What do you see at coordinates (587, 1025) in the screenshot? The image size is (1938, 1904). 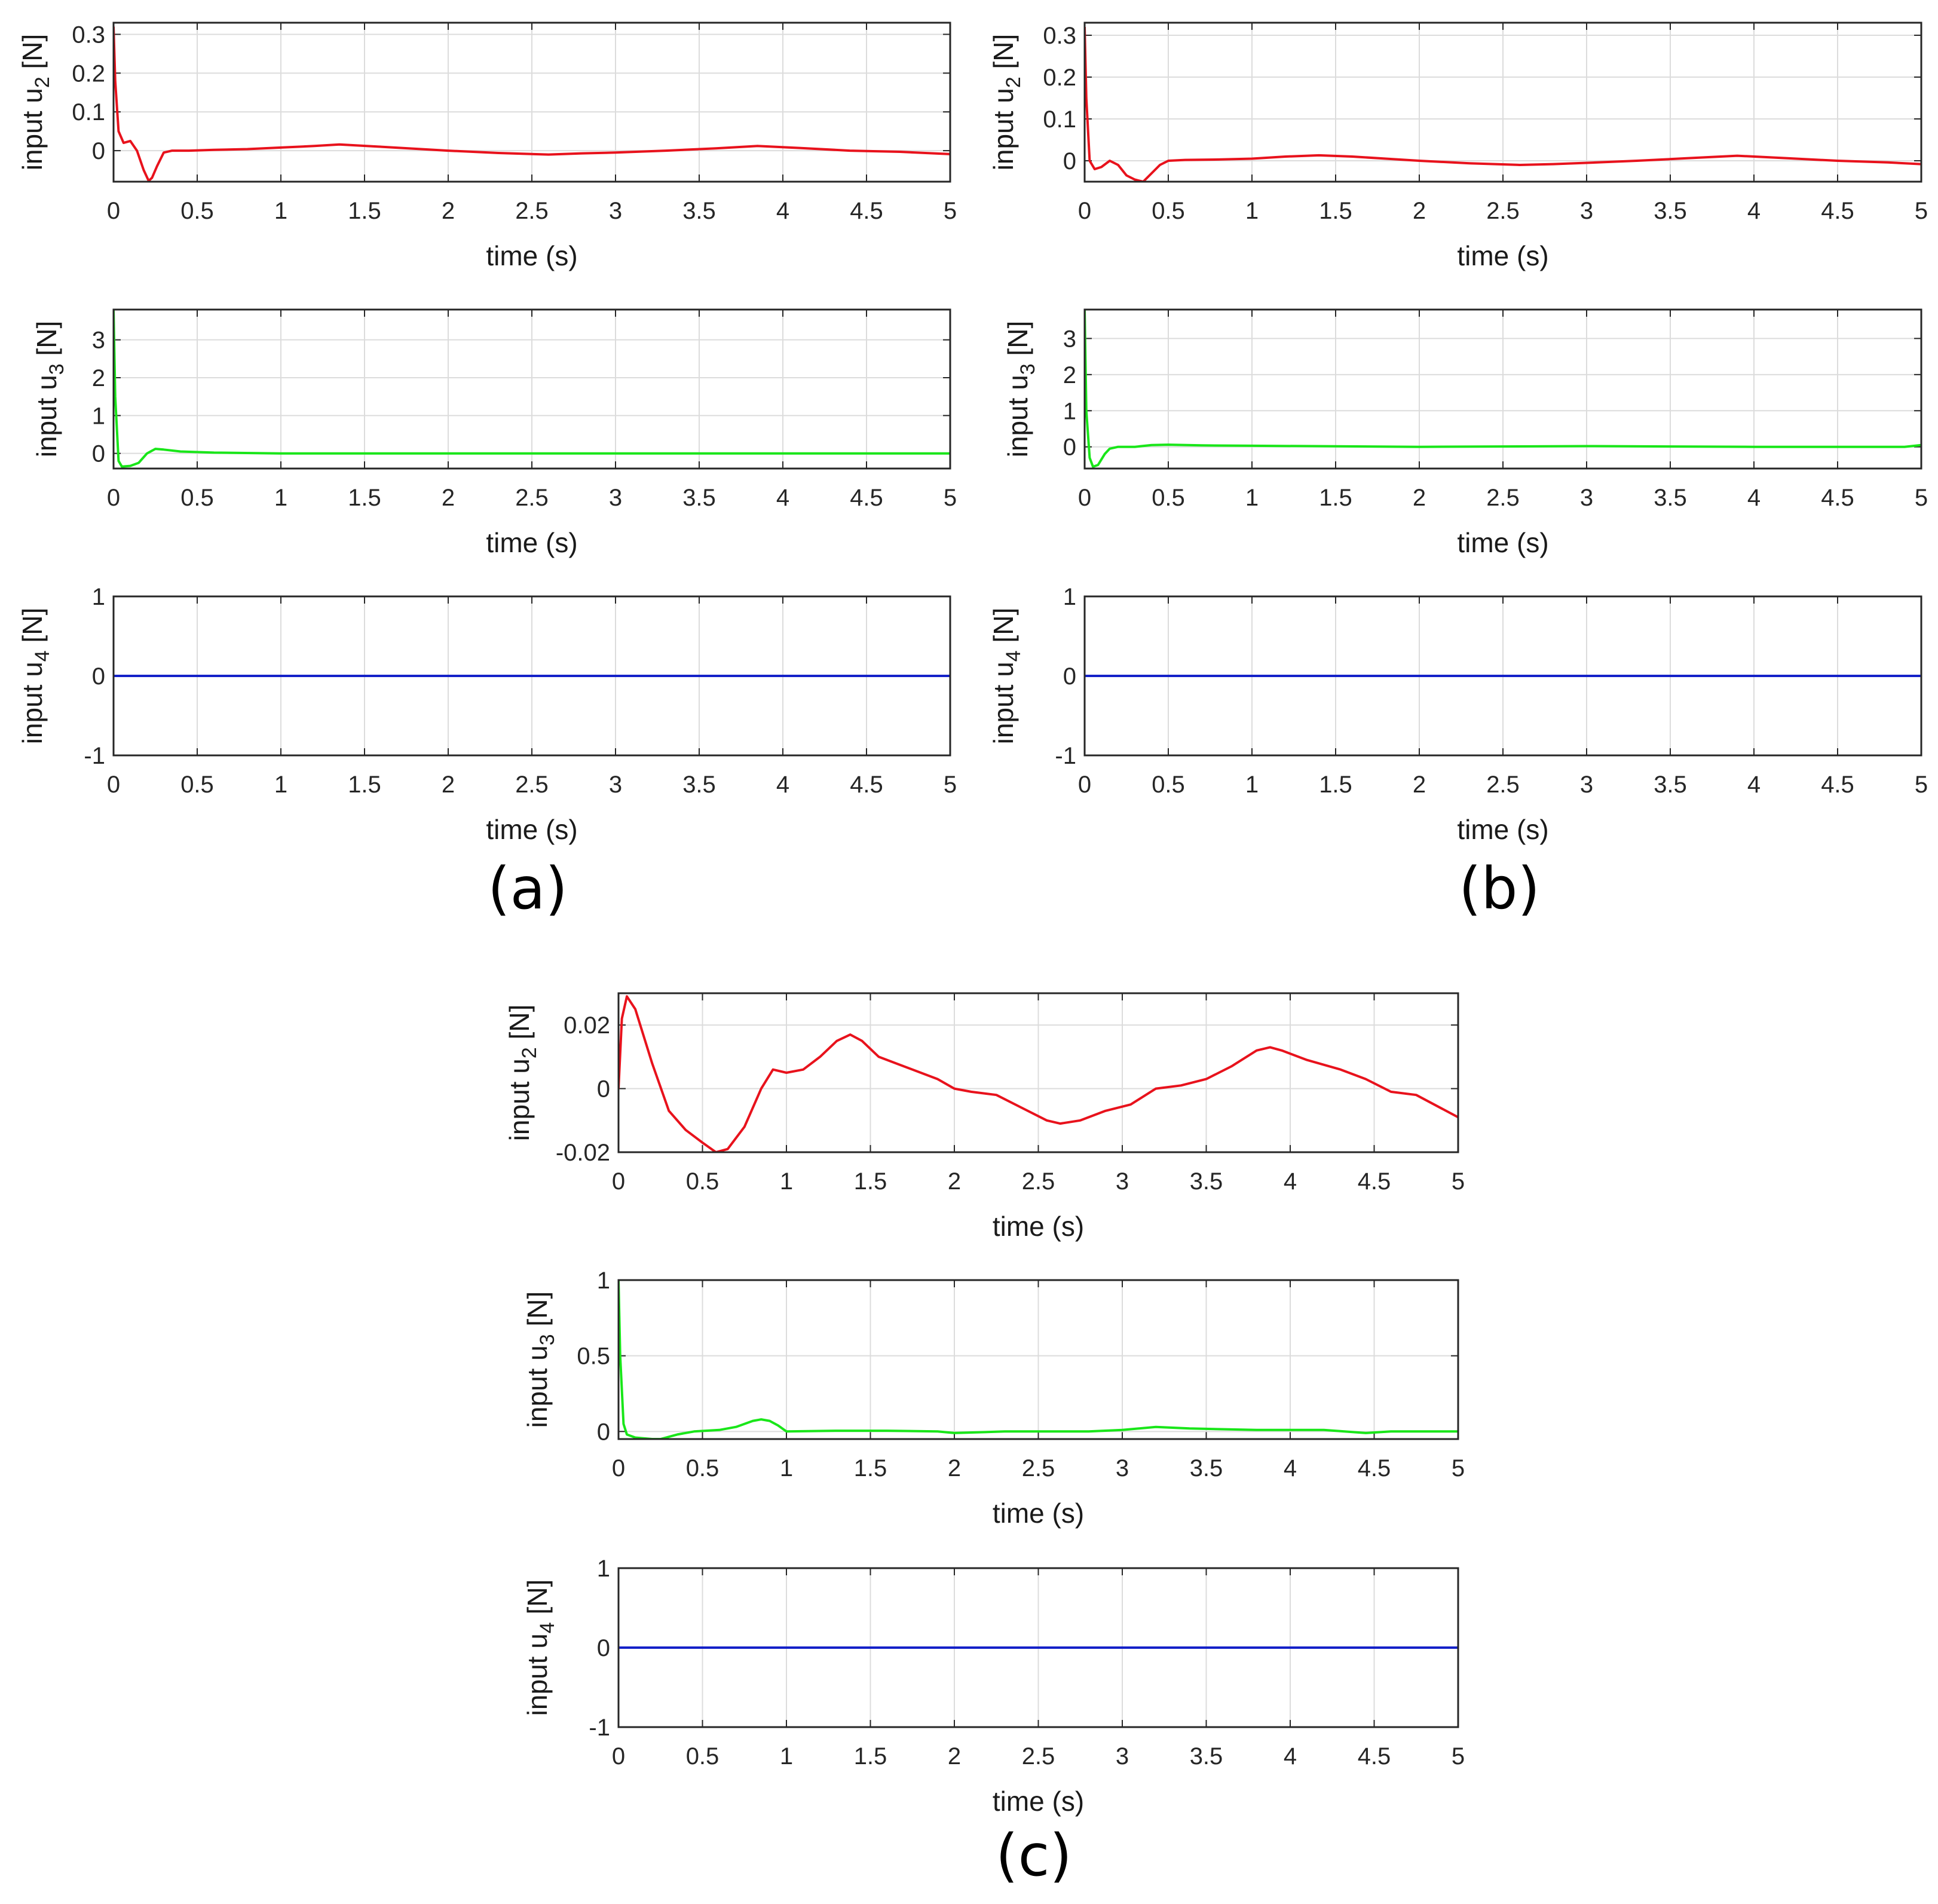 I see `y-tick-label: 0.02` at bounding box center [587, 1025].